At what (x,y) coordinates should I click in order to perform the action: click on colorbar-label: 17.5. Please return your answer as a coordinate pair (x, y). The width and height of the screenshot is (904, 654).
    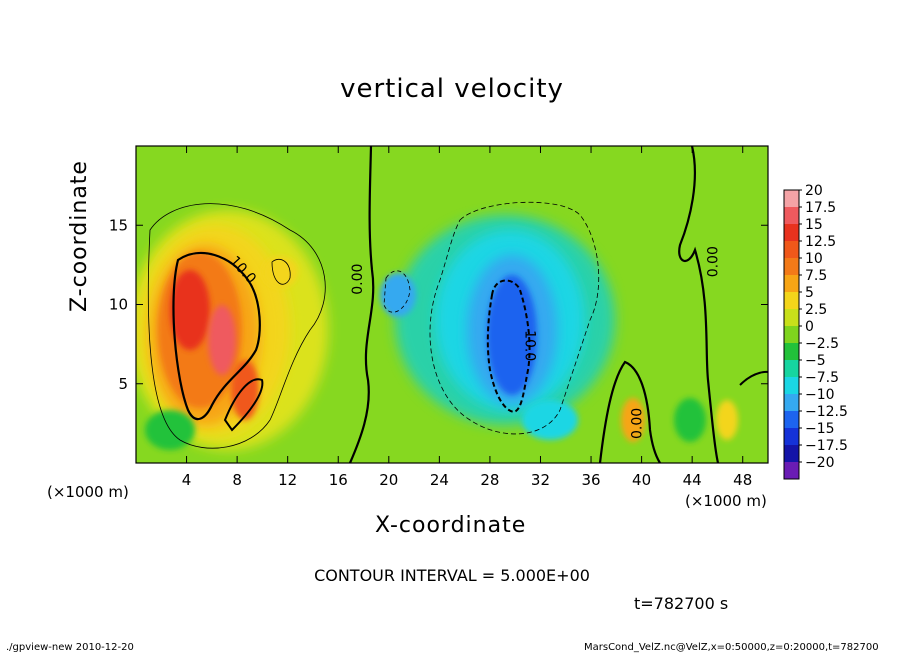
    Looking at the image, I should click on (820, 208).